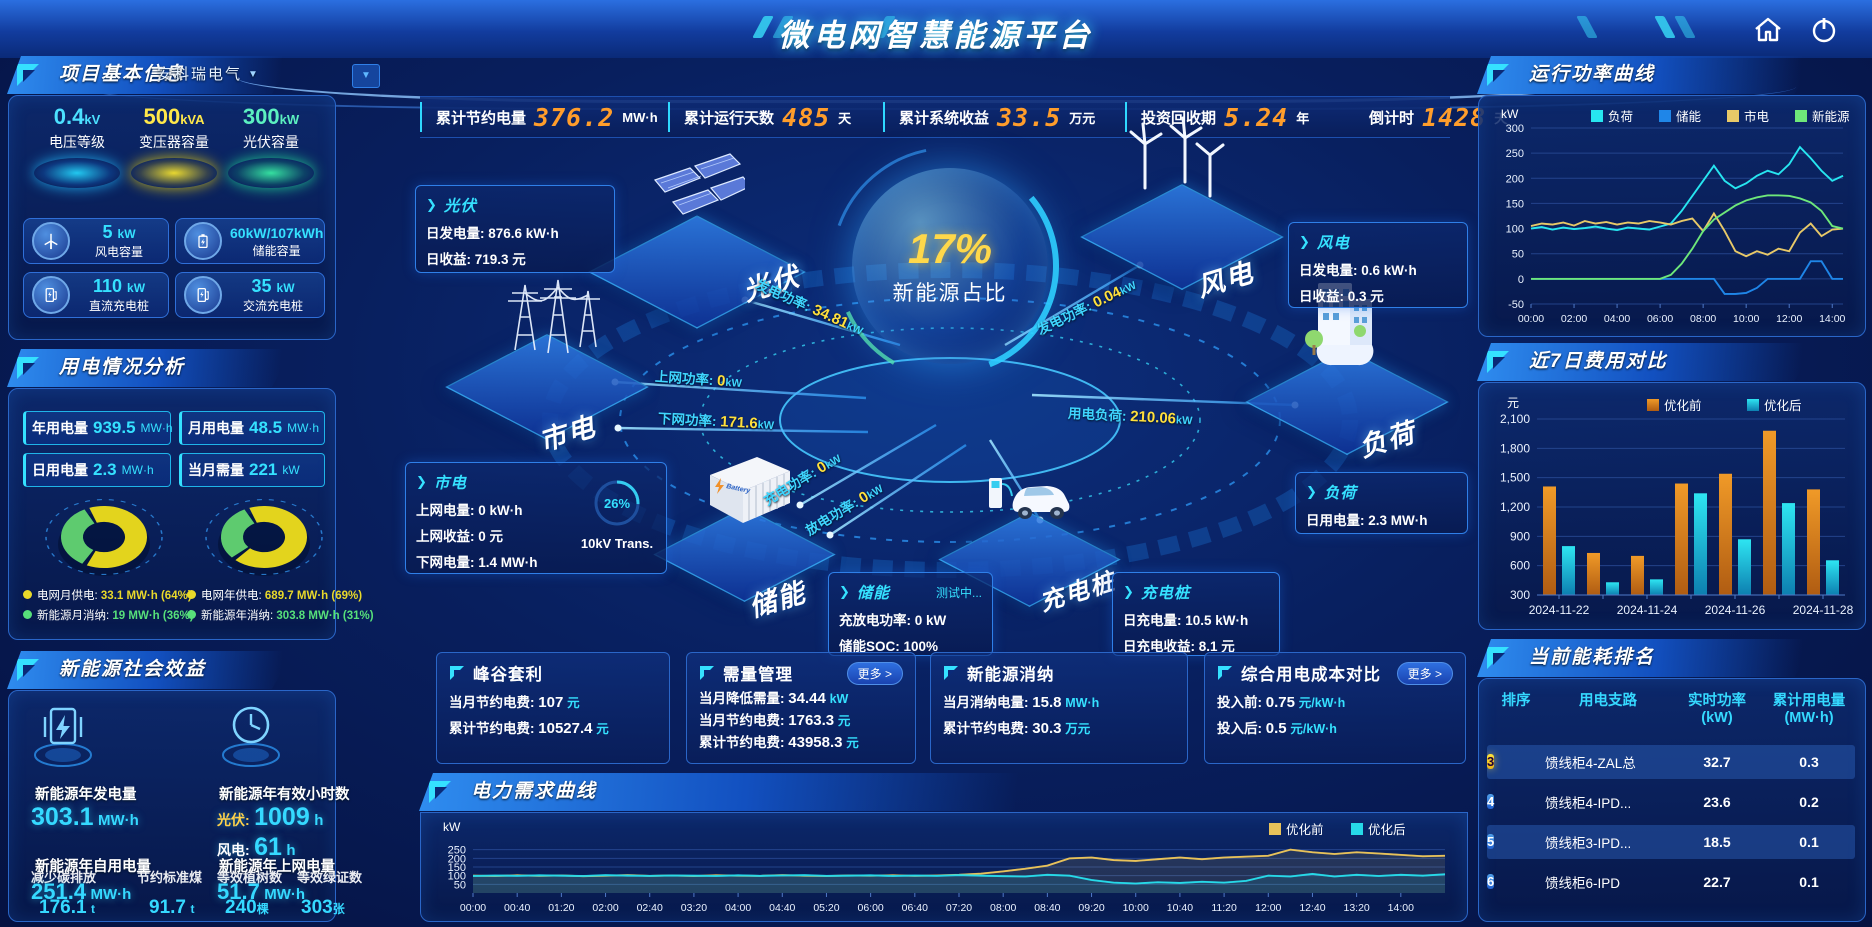  I want to click on svg-text: 02:00, so click(1574, 319).